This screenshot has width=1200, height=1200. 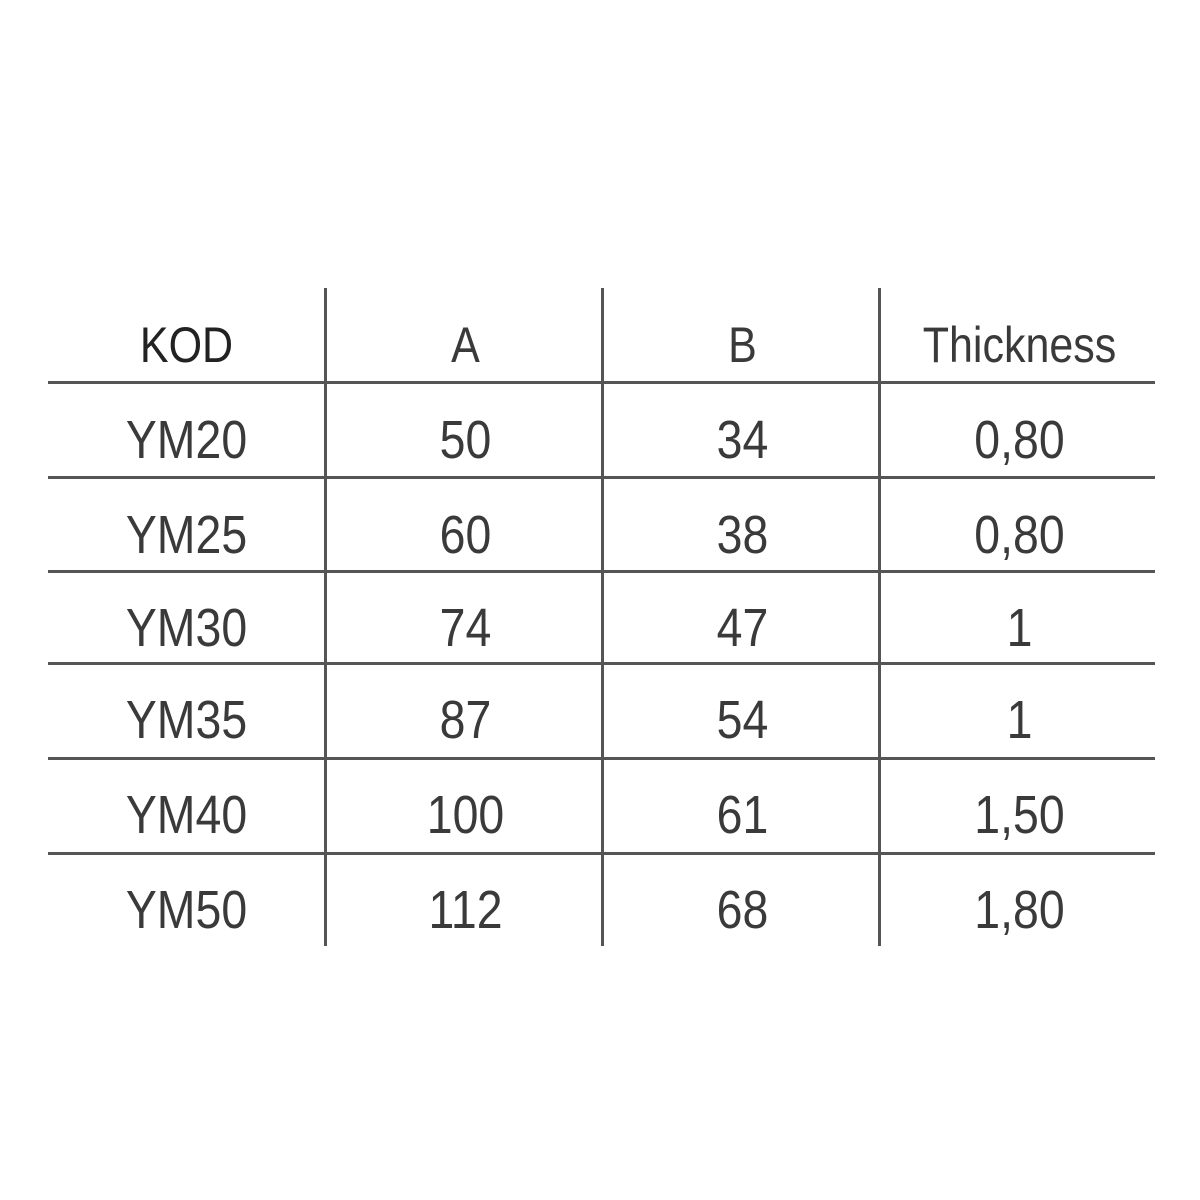 What do you see at coordinates (465, 815) in the screenshot?
I see `table-cell: 100` at bounding box center [465, 815].